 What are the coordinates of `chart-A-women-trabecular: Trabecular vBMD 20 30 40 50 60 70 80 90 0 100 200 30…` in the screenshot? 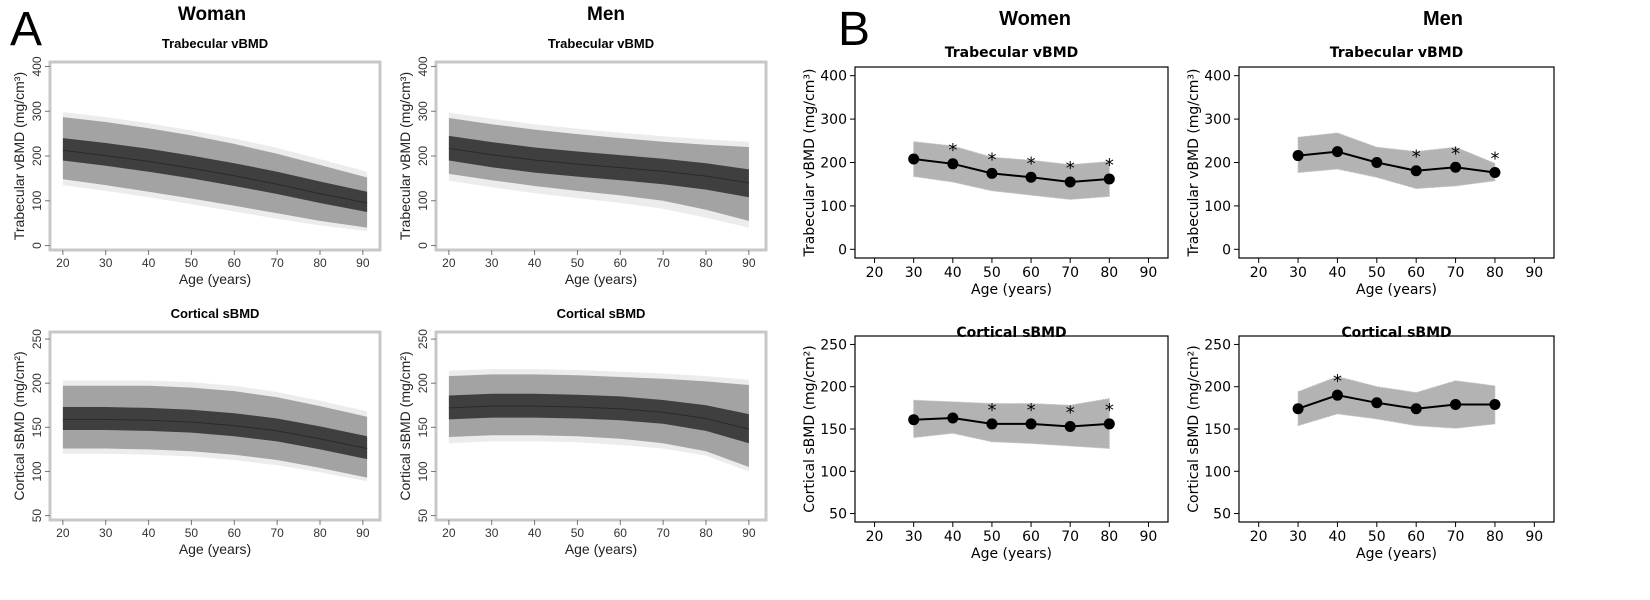 It's located at (196, 161).